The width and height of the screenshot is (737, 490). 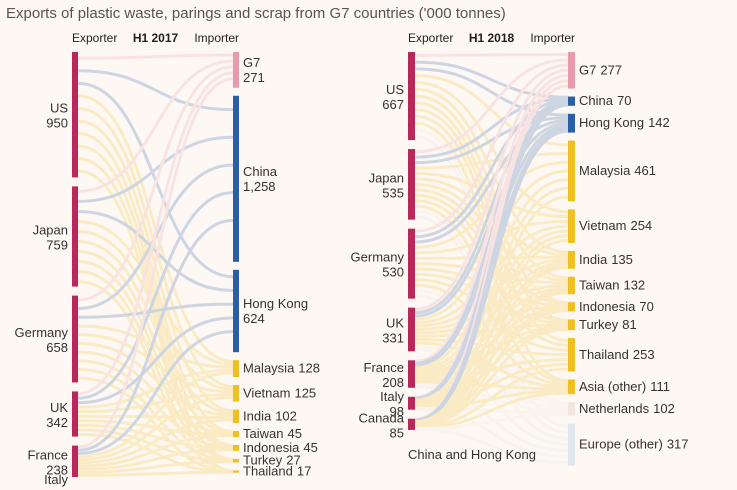 I want to click on exporter-name: Japan, so click(x=386, y=177).